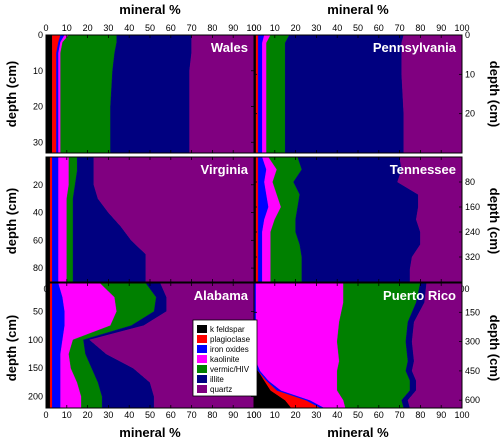 The width and height of the screenshot is (500, 441). I want to click on ylabel-row3-right: depth (cm), so click(493, 348).